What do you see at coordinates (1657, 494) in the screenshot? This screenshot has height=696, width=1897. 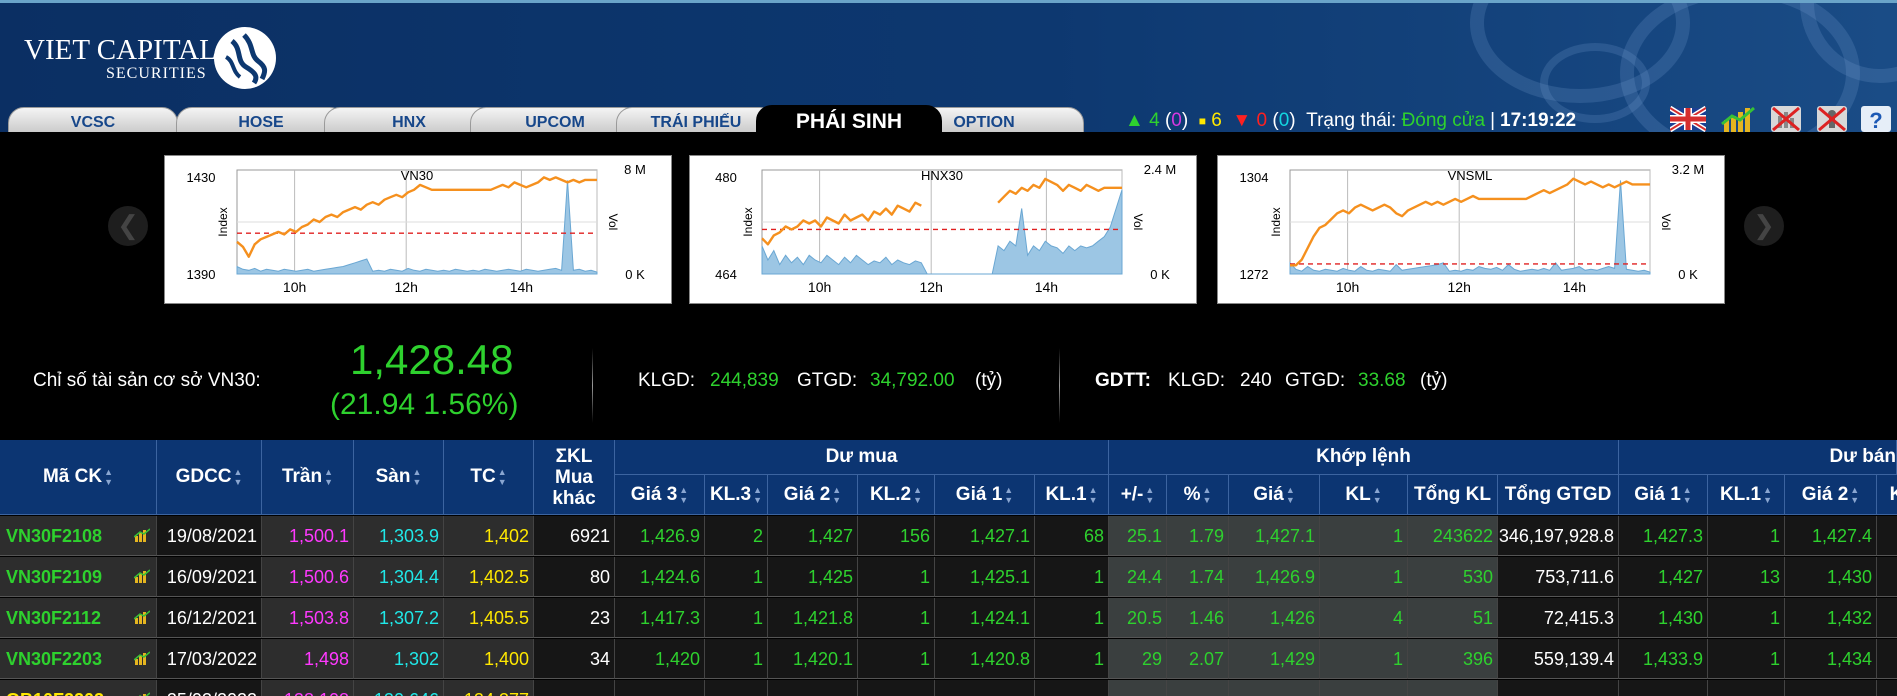 I see `col-s-price-1-label: Giá 1` at bounding box center [1657, 494].